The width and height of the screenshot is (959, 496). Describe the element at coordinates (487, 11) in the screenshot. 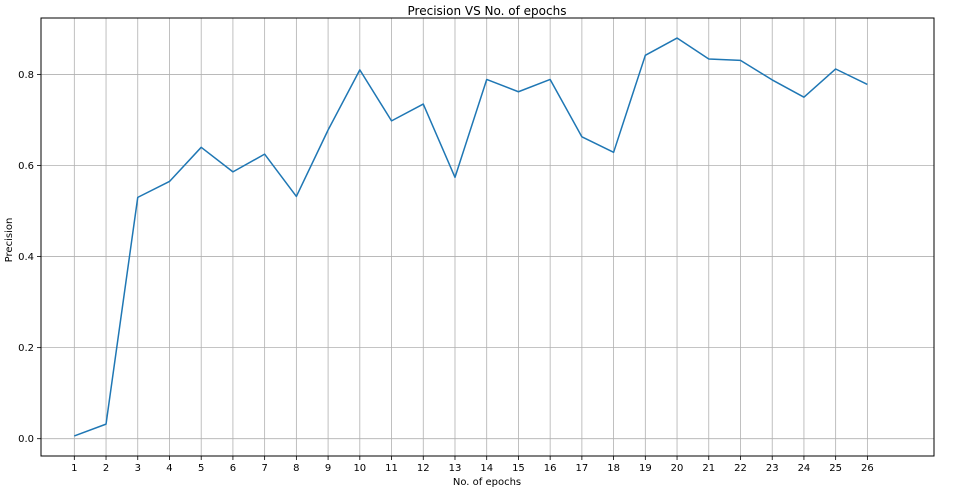

I see `chart-title: Precision VS No. of epochs` at that location.